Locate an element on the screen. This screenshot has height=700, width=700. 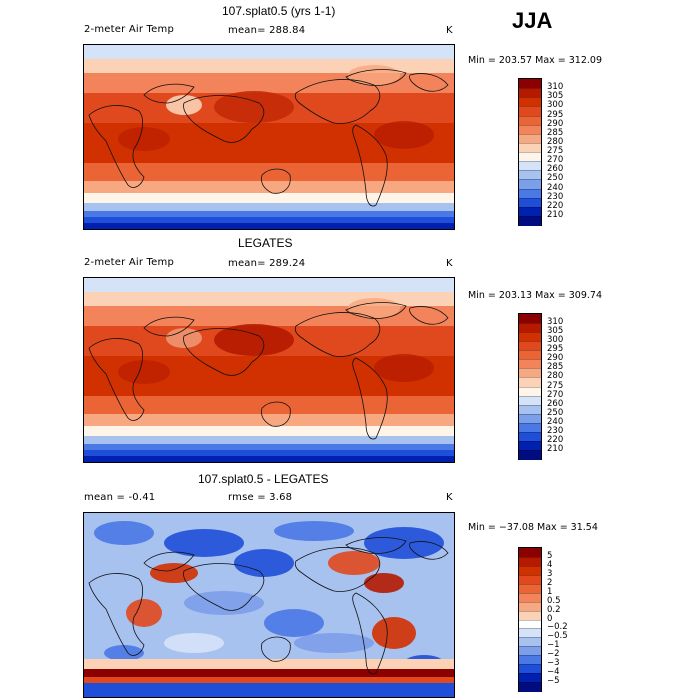
minmax-label: Min = 203.13 Max = 309.74 is located at coordinates (535, 295).